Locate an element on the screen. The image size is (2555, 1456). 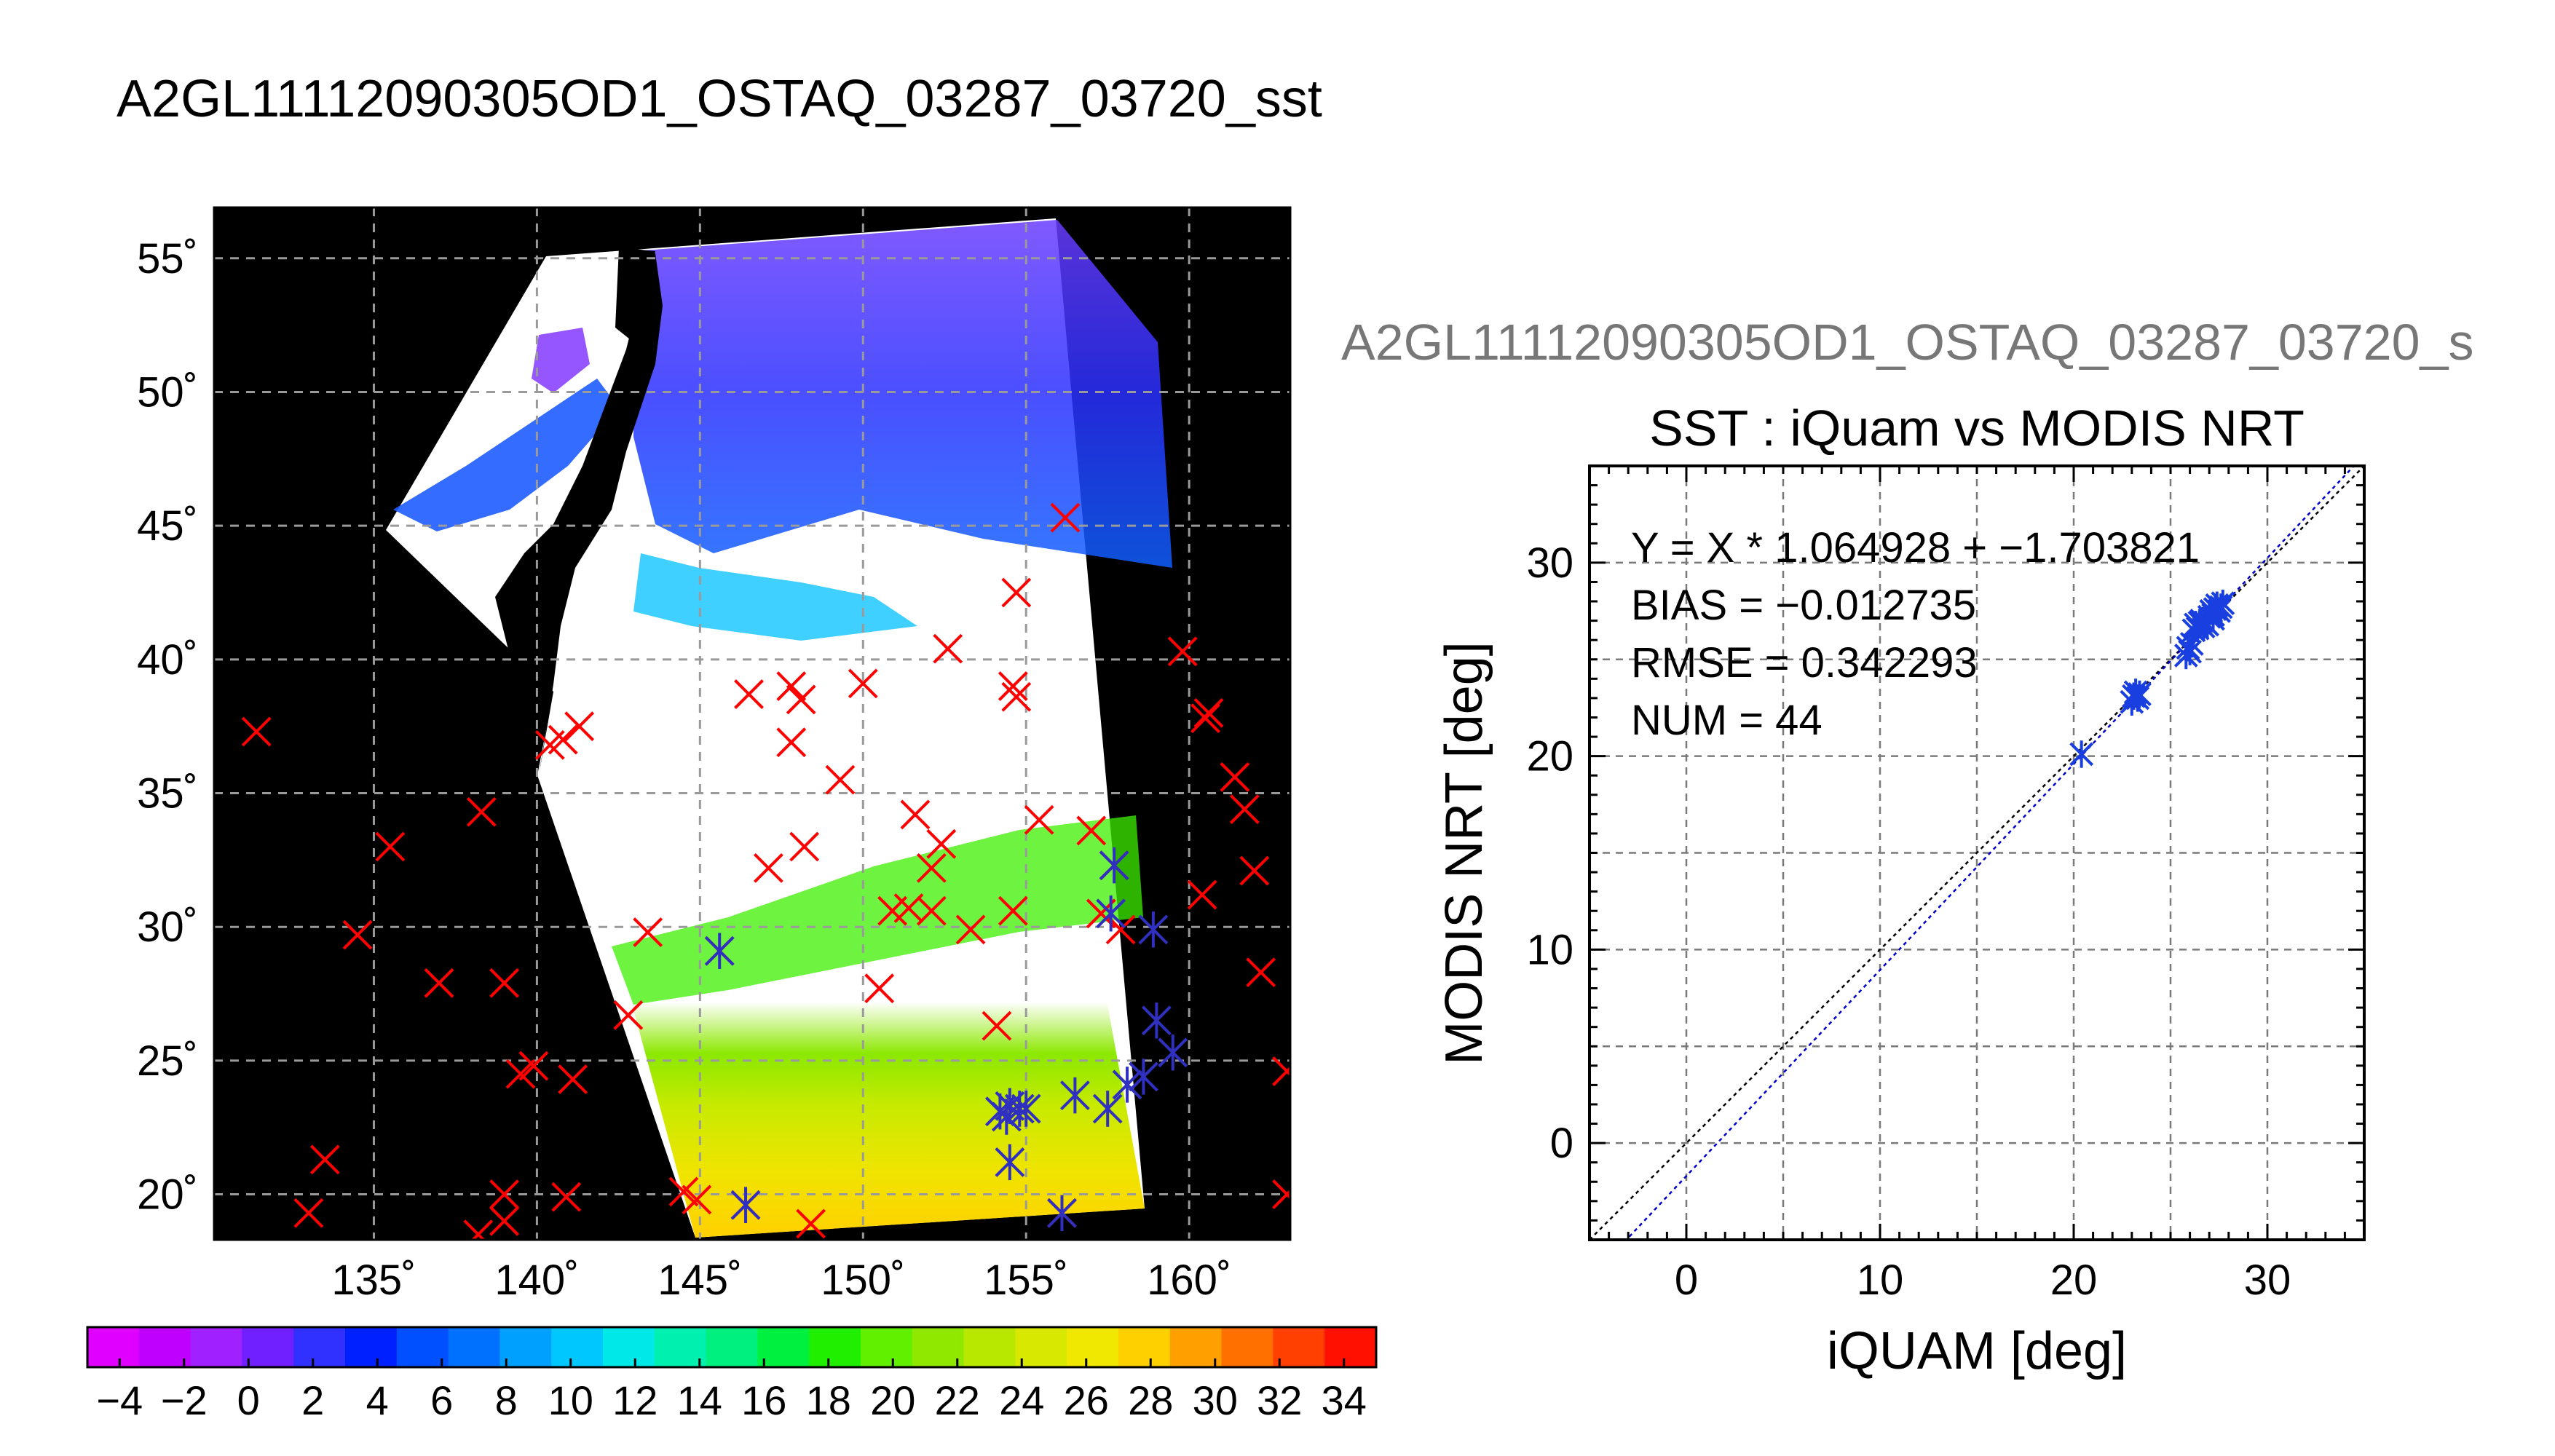
lon-tick-label: 140˚ is located at coordinates (536, 1280).